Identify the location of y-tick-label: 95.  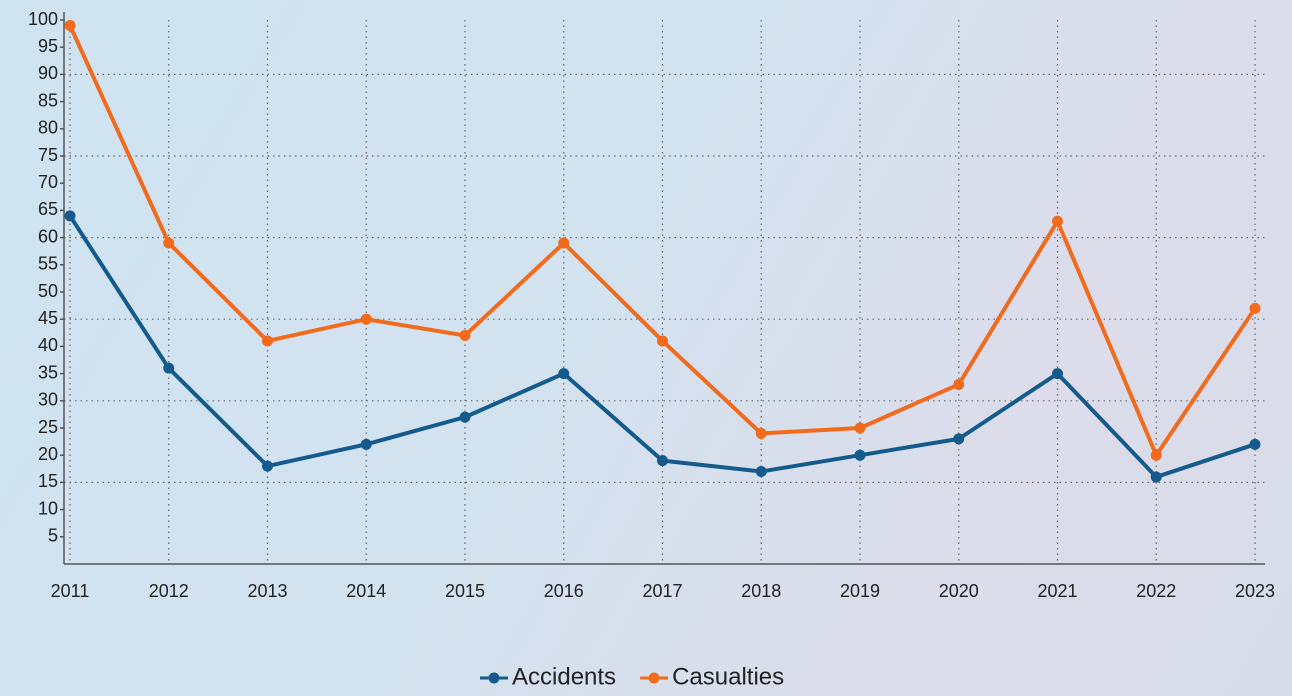
(48, 46).